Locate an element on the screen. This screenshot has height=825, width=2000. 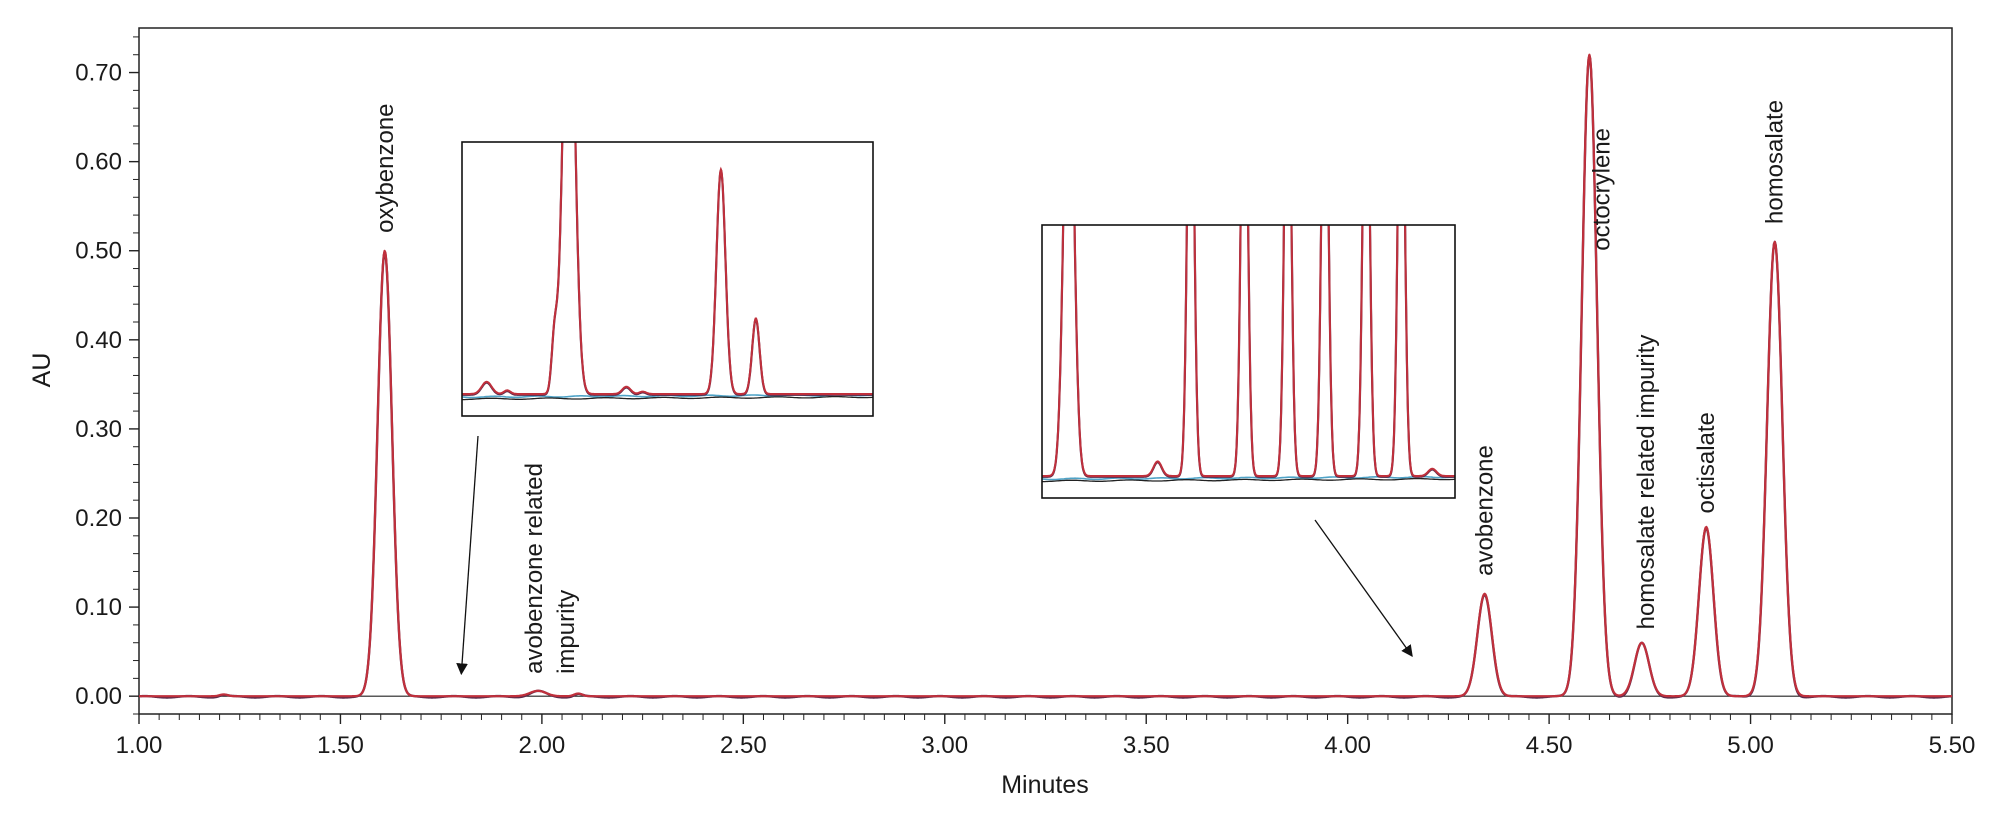
x-tick-label: 5.00 is located at coordinates (1750, 745).